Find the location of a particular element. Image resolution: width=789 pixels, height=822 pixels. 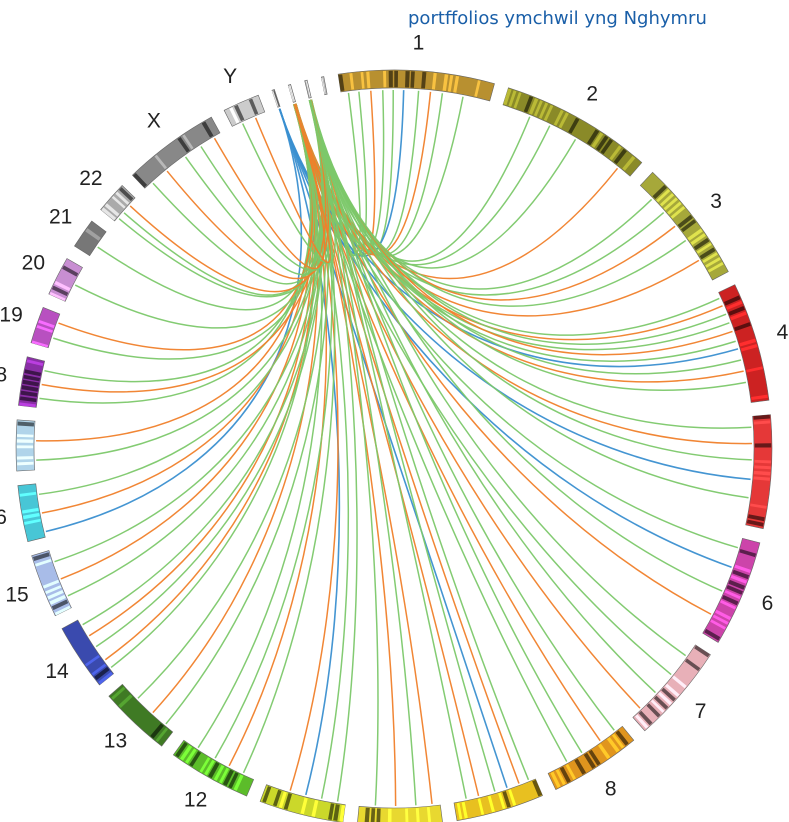

chromosome-label-21: 21 is located at coordinates (60, 217).